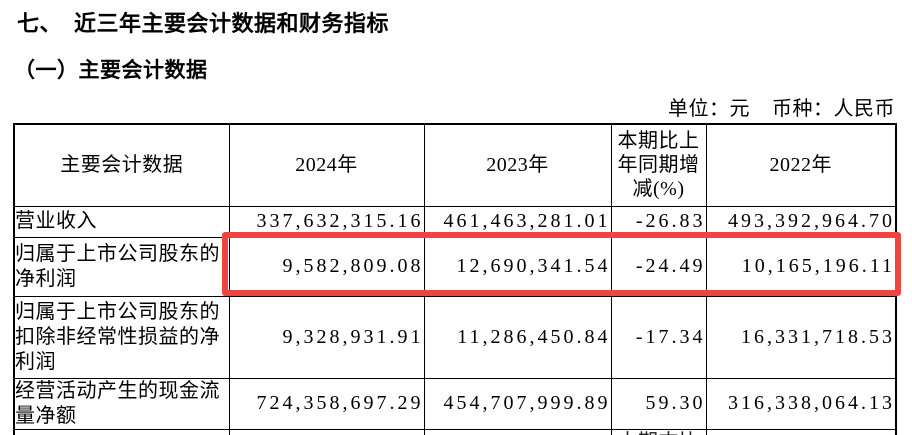  Describe the element at coordinates (121, 266) in the screenshot. I see `cell-metric-label: 归属于上市公司股东的净利润` at that location.